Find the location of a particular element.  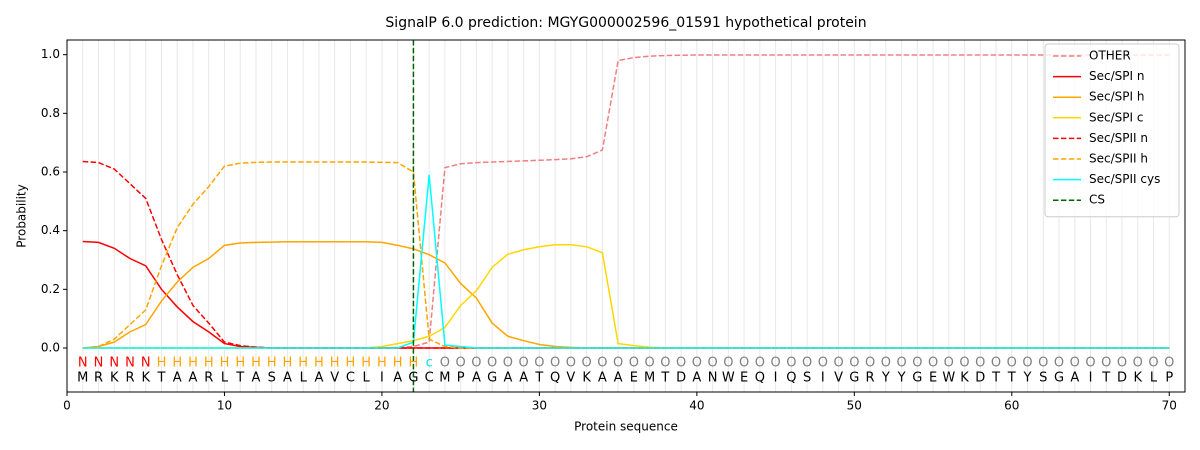

legend-label: OTHER is located at coordinates (1110, 56).